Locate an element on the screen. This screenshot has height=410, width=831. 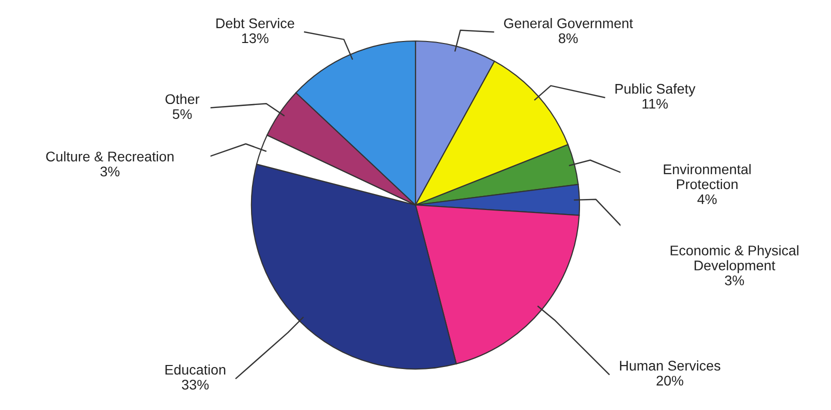
data-label: 11% is located at coordinates (655, 103).